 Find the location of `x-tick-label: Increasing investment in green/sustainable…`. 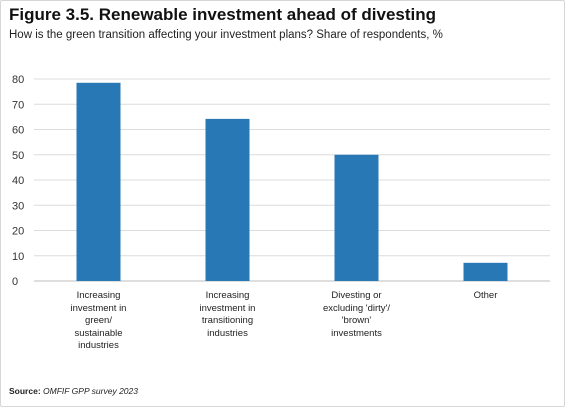

x-tick-label: Increasing investment in green/sustainable… is located at coordinates (98, 320).